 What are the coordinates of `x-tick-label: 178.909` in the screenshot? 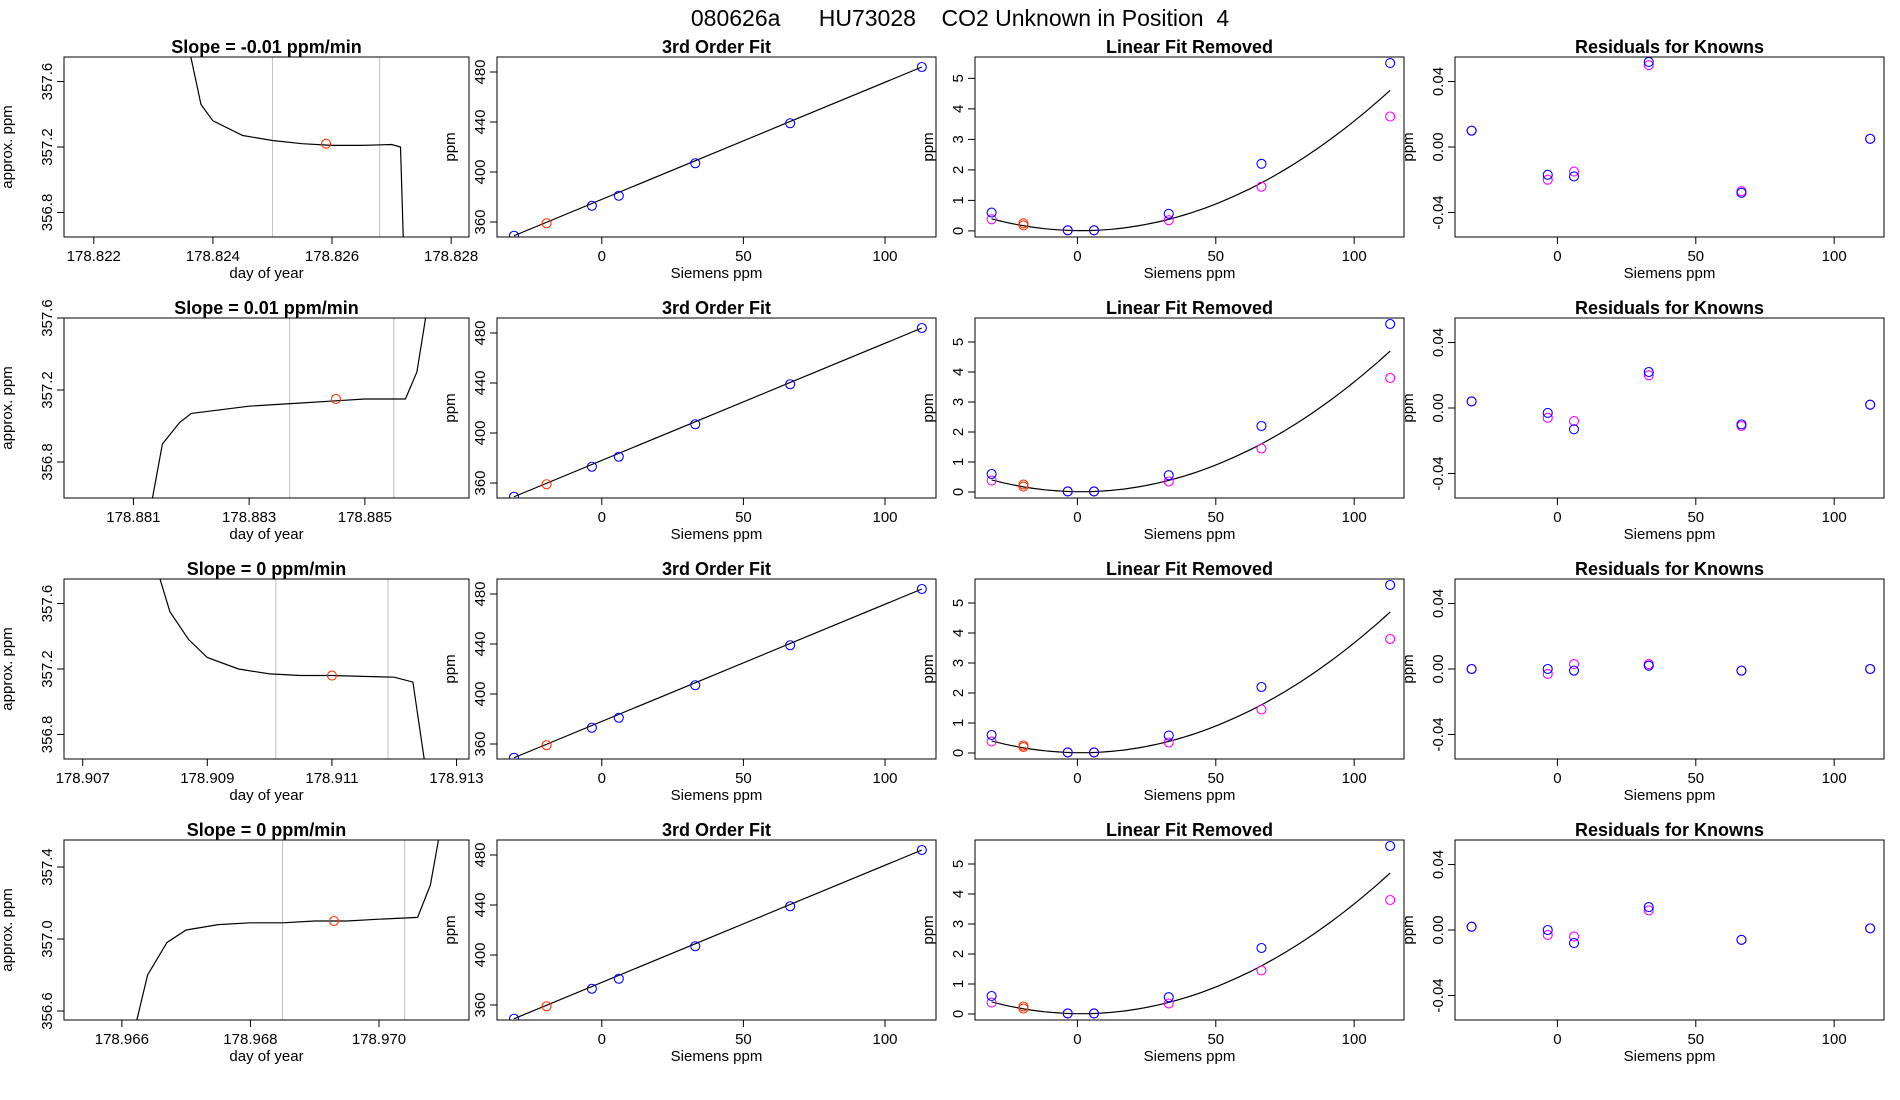 It's located at (207, 778).